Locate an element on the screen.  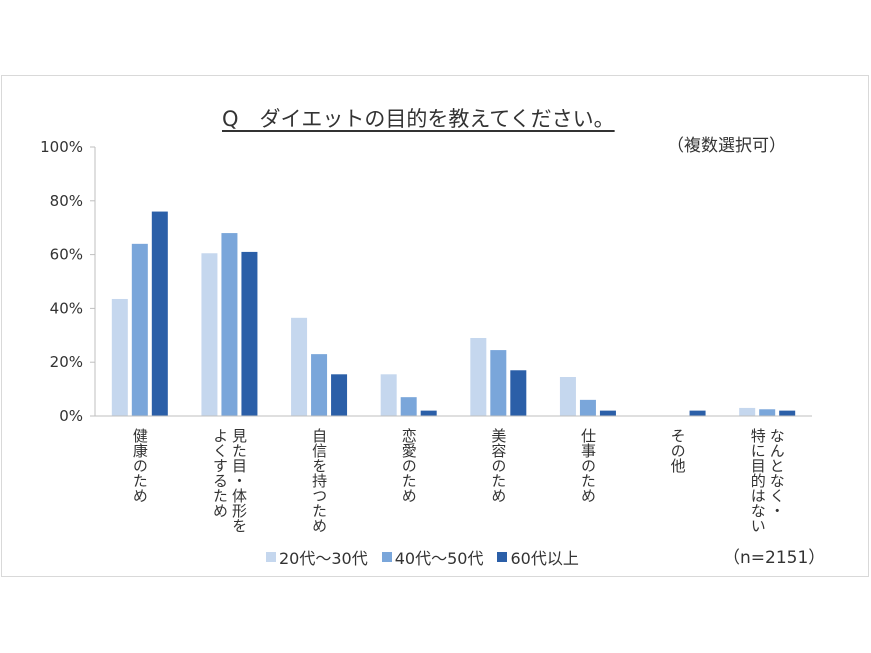
y-tick-label: 20% is located at coordinates (66, 362).